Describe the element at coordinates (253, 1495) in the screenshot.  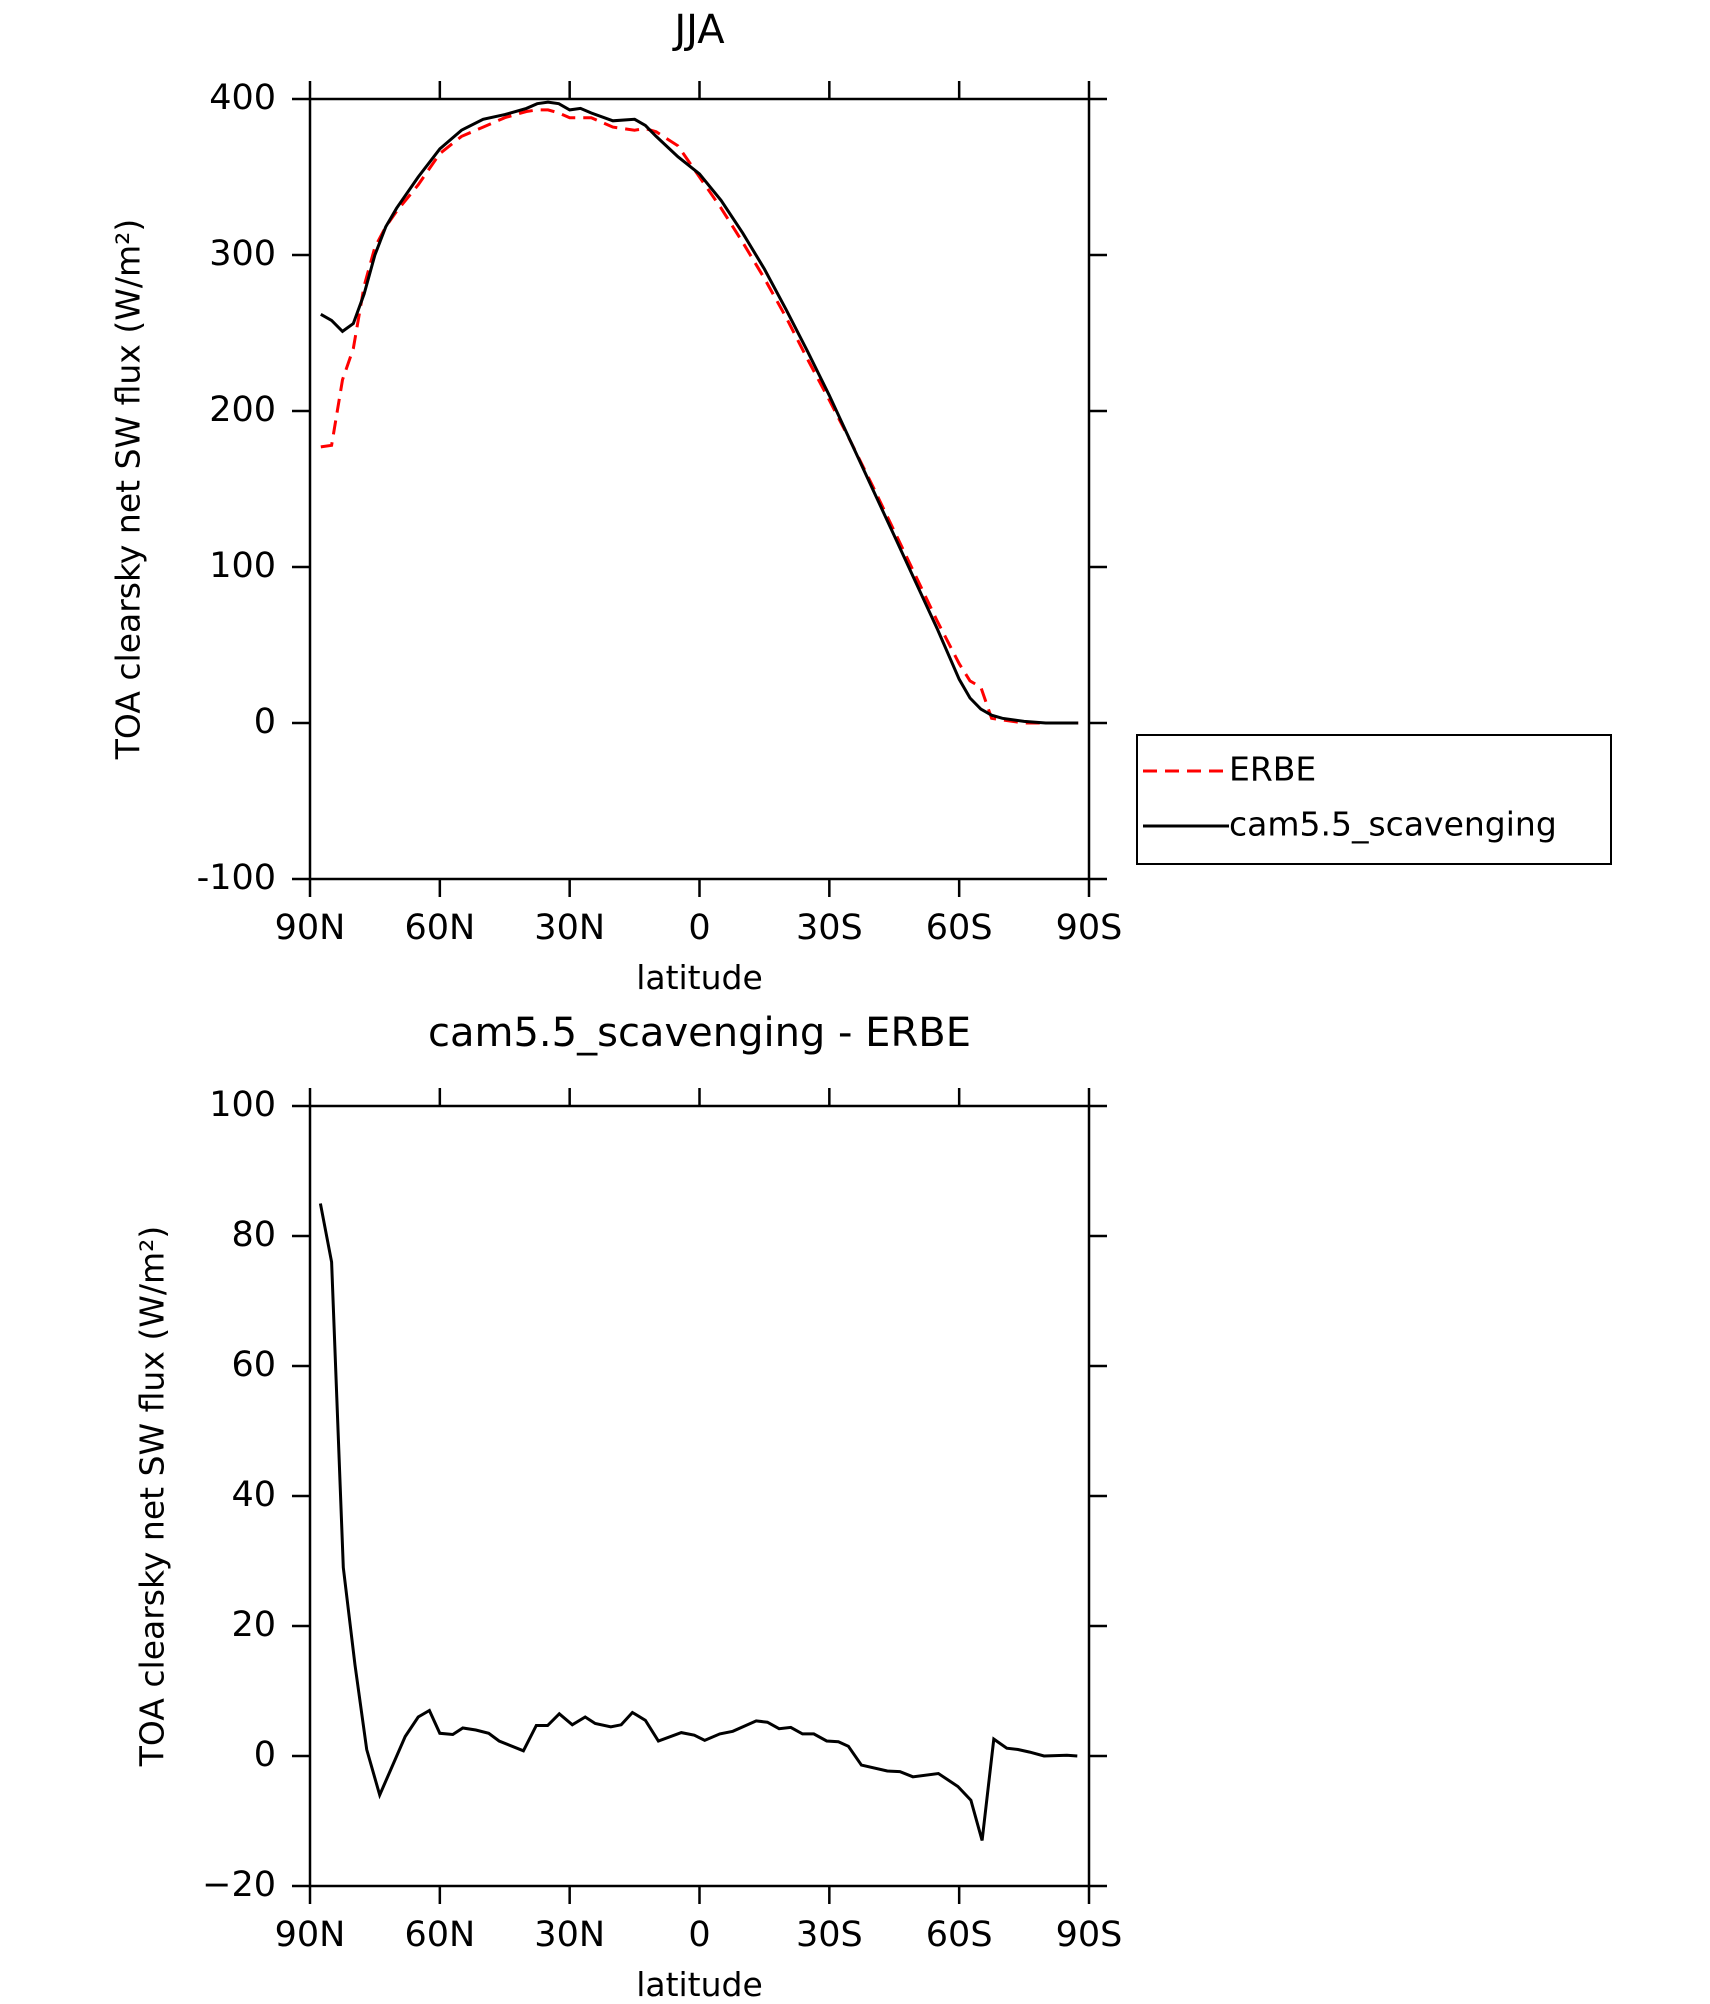
I see `y-tick-label: 40` at that location.